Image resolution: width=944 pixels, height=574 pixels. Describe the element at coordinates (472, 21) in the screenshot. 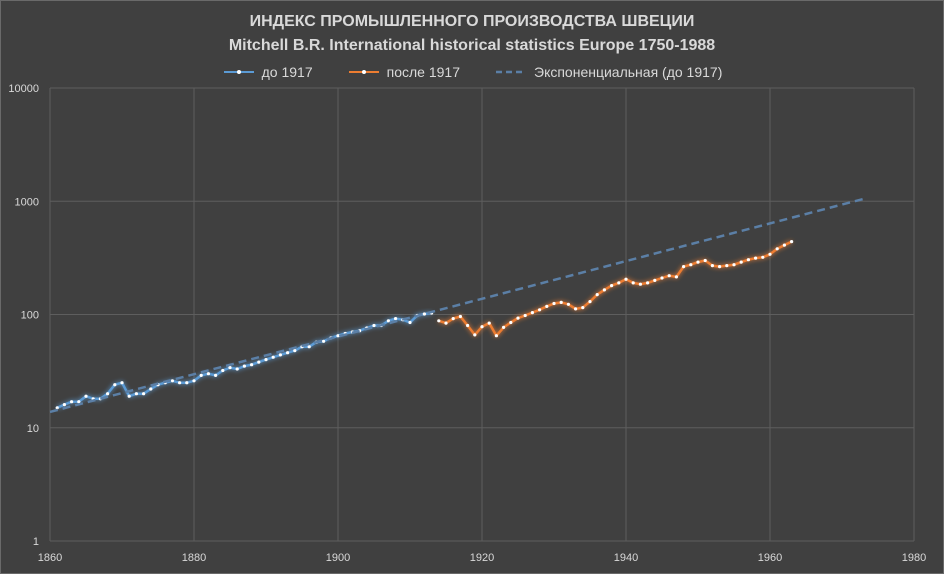

I see `chart-title: ИНДЕКС ПРОМЫШЛЕННОГО ПРОИЗВОДСТВА ШВЕЦИИ` at that location.